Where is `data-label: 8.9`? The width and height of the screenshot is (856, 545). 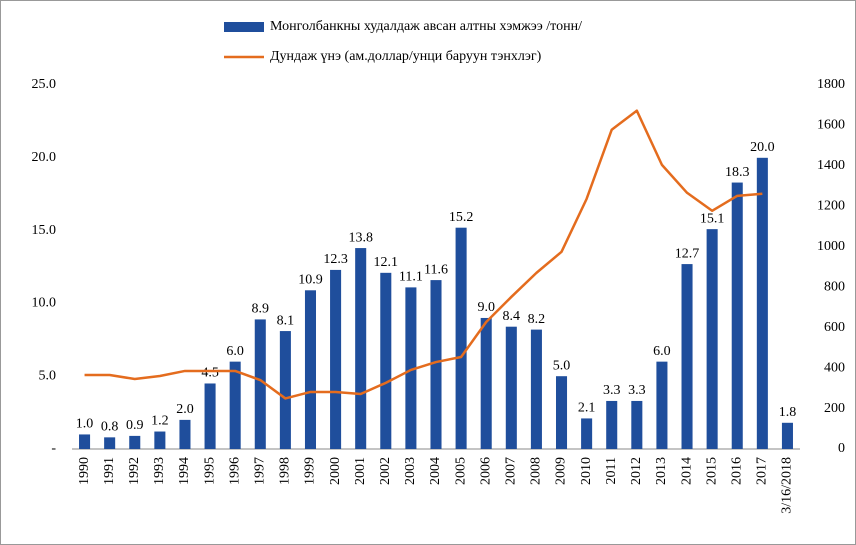 data-label: 8.9 is located at coordinates (261, 309).